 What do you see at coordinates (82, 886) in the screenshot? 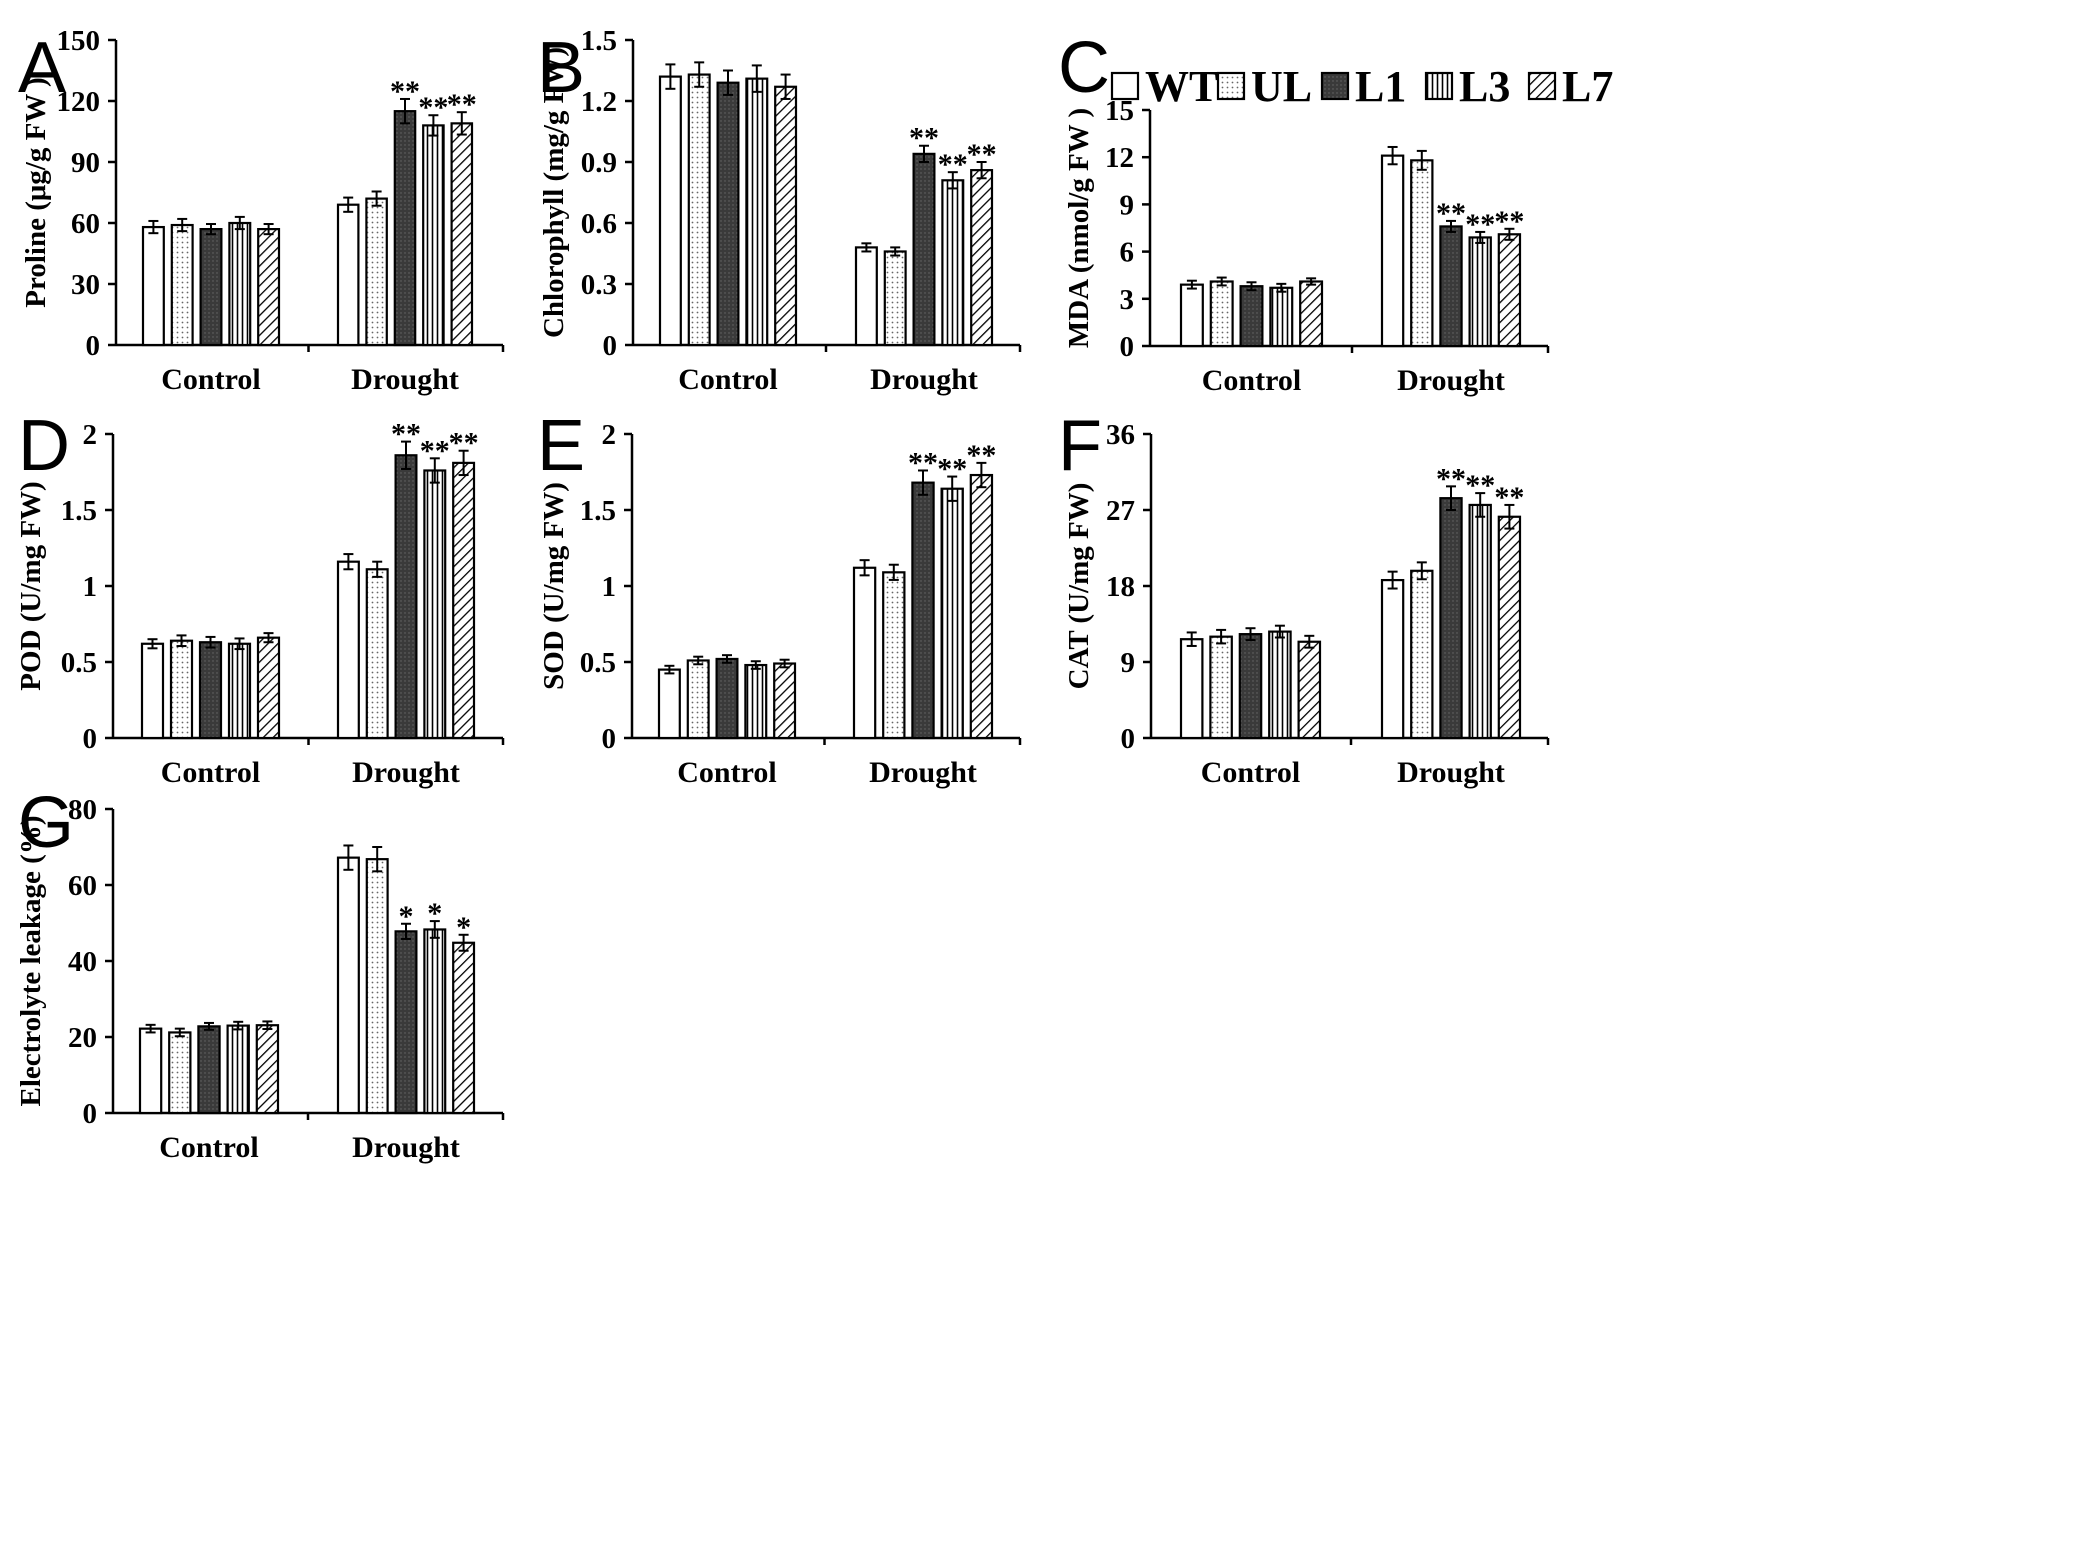
I see `y-tick-label: 60` at bounding box center [82, 886].